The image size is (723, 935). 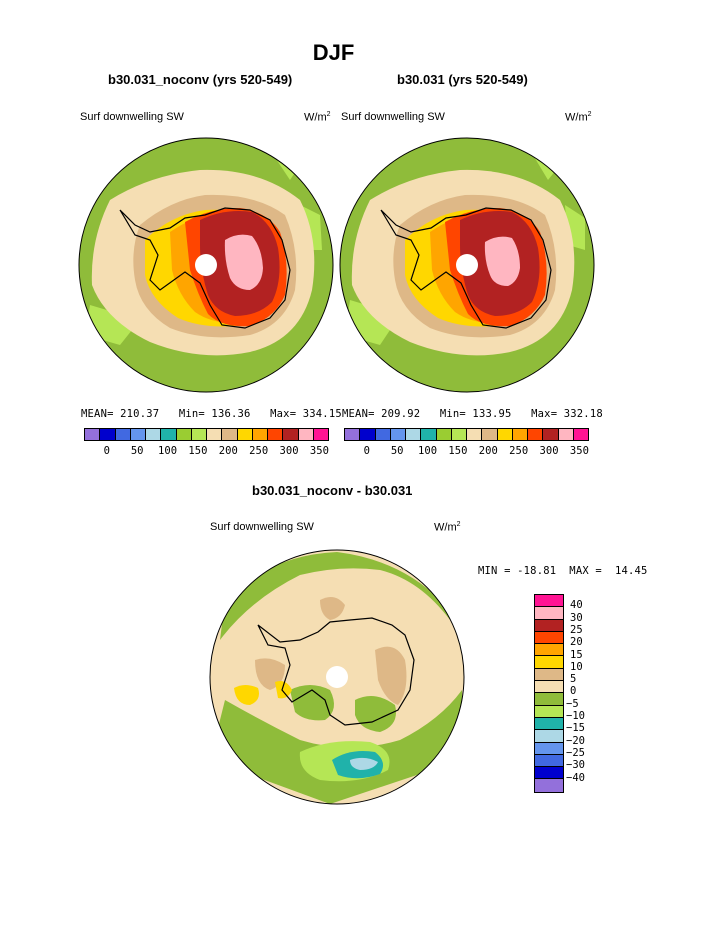 I want to click on left-band-ltgreen, so click(x=203, y=247).